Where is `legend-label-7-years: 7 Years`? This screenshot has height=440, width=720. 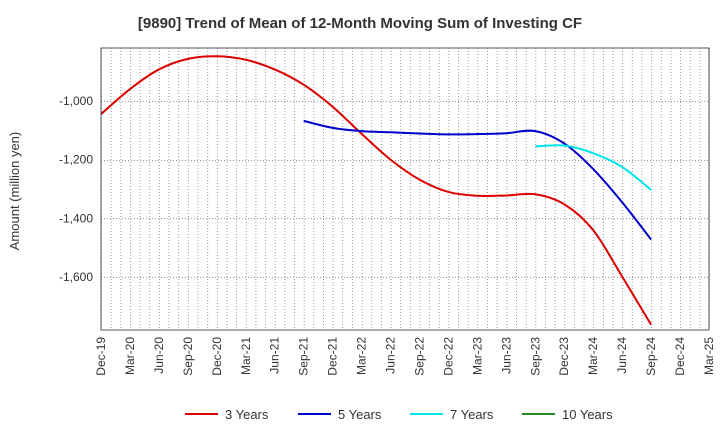 legend-label-7-years: 7 Years is located at coordinates (472, 414).